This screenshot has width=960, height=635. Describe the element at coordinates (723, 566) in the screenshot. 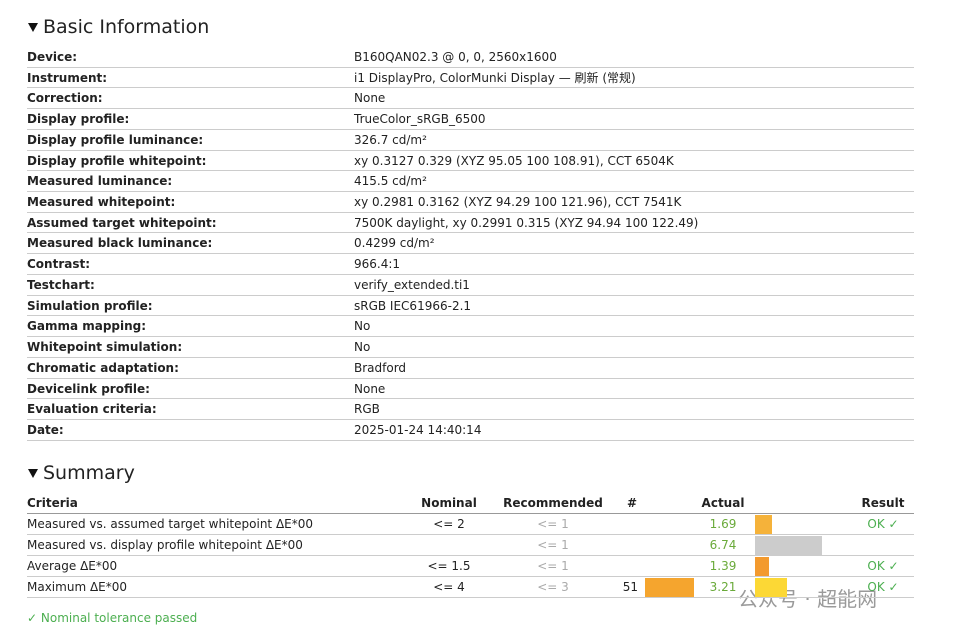

I see `actual: 1.39` at that location.